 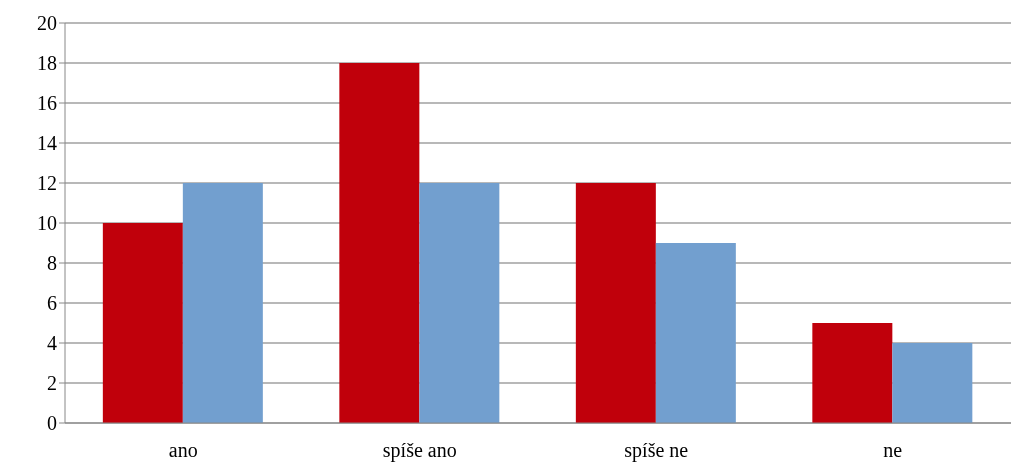 I want to click on x-tick-label: spíše ne, so click(x=656, y=451).